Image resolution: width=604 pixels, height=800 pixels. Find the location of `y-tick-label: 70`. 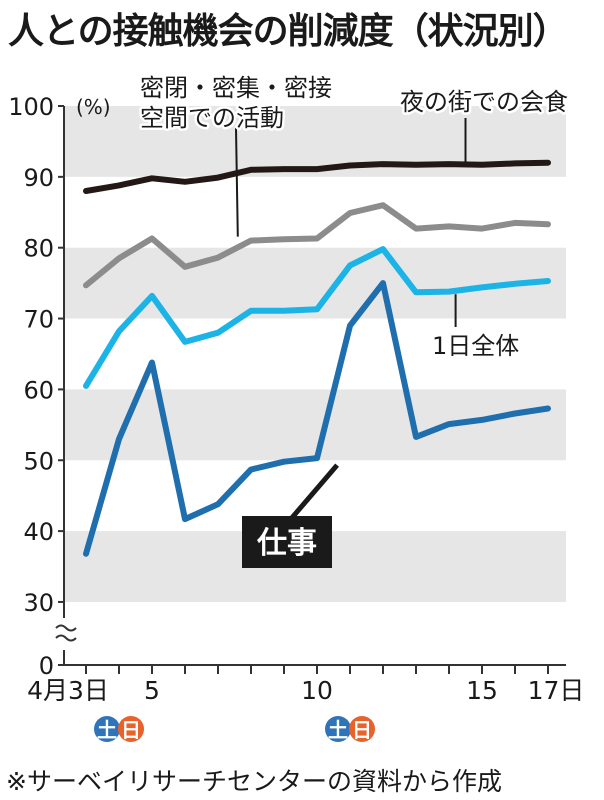

y-tick-label: 70 is located at coordinates (38, 320).